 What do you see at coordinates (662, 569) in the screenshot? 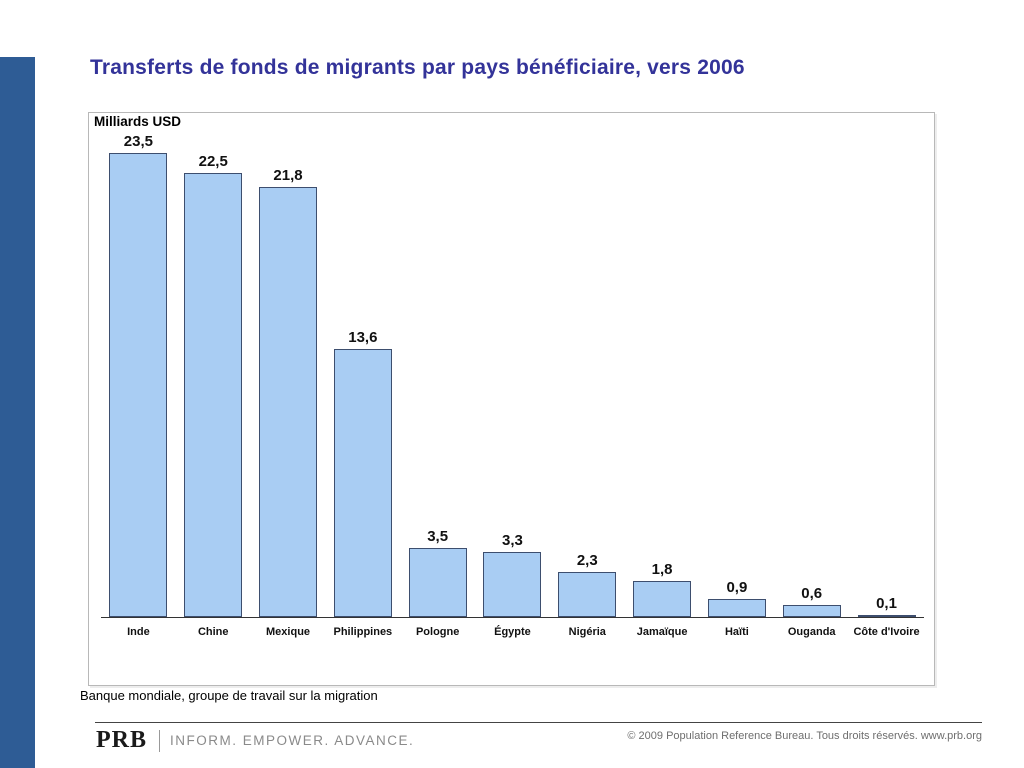
I see `bar-value-label: 1,8` at bounding box center [662, 569].